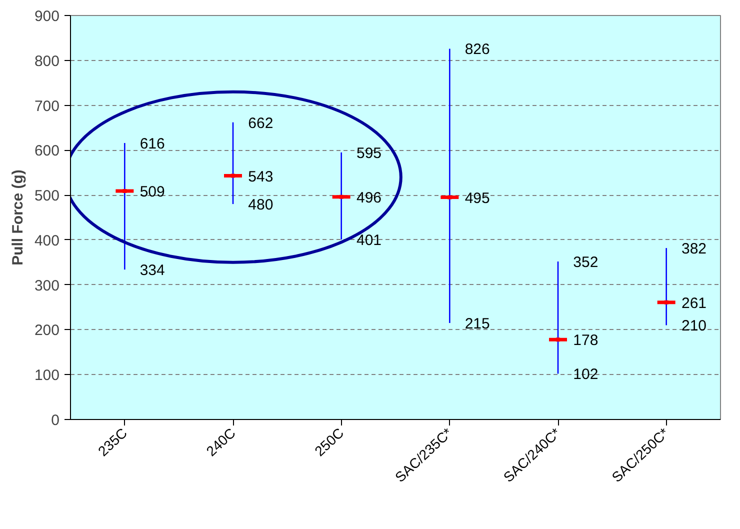 This screenshot has height=529, width=740. What do you see at coordinates (261, 177) in the screenshot?
I see `data-label: 543` at bounding box center [261, 177].